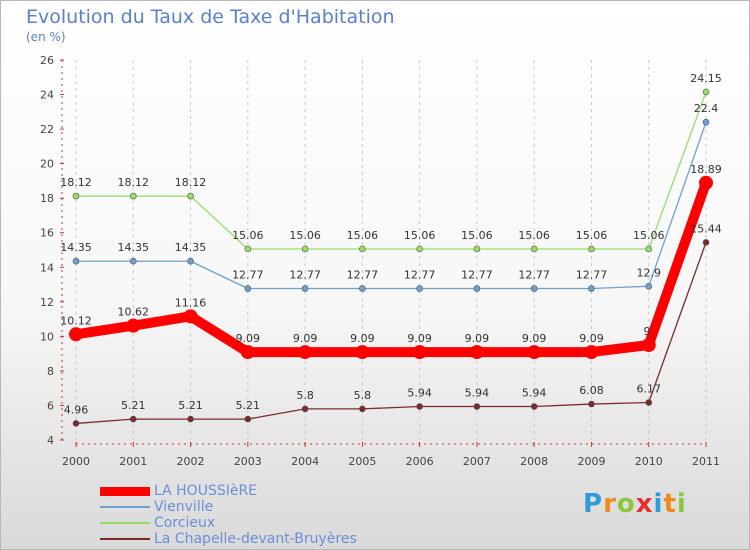 Image resolution: width=750 pixels, height=550 pixels. I want to click on proxiti-logo: Proxiti, so click(635, 504).